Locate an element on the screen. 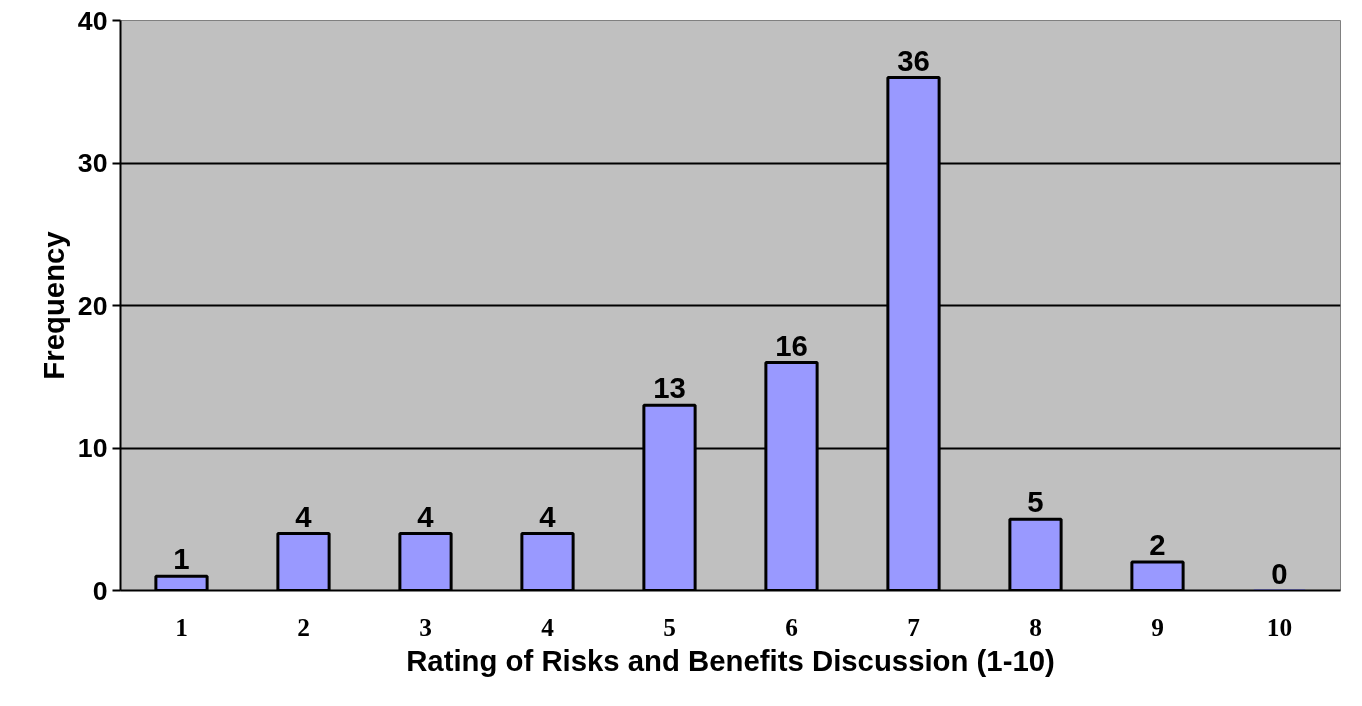 This screenshot has height=706, width=1362. data-label: 13 is located at coordinates (669, 388).